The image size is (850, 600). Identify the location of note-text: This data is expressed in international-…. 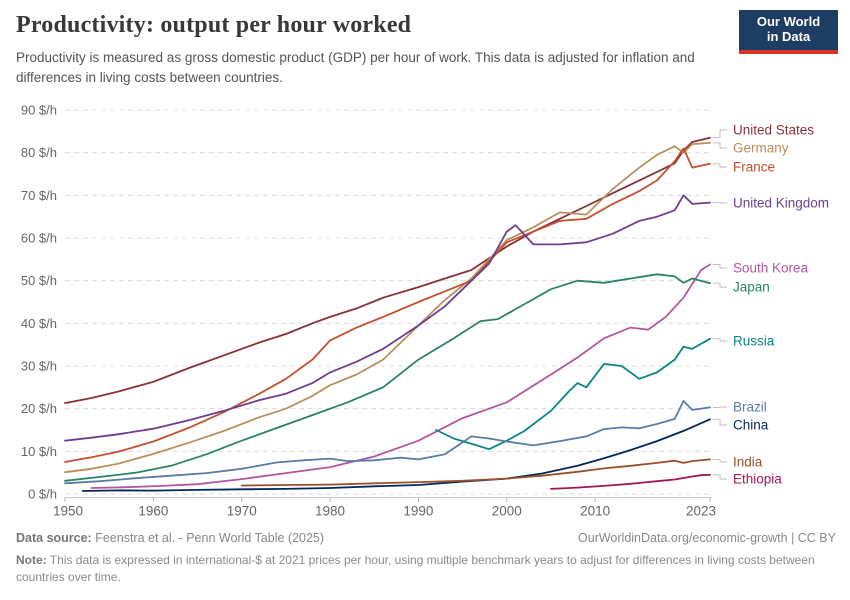
(415, 569).